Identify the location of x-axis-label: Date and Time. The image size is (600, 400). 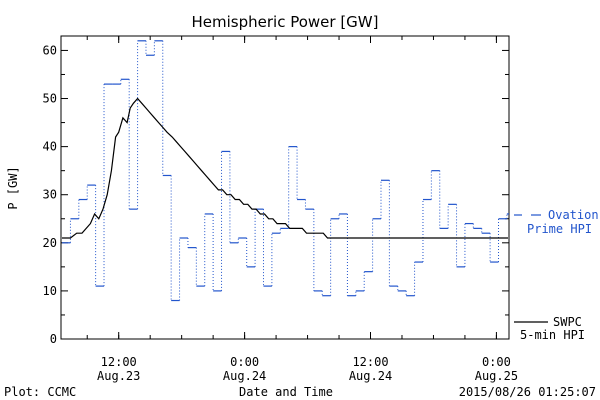
(286, 392).